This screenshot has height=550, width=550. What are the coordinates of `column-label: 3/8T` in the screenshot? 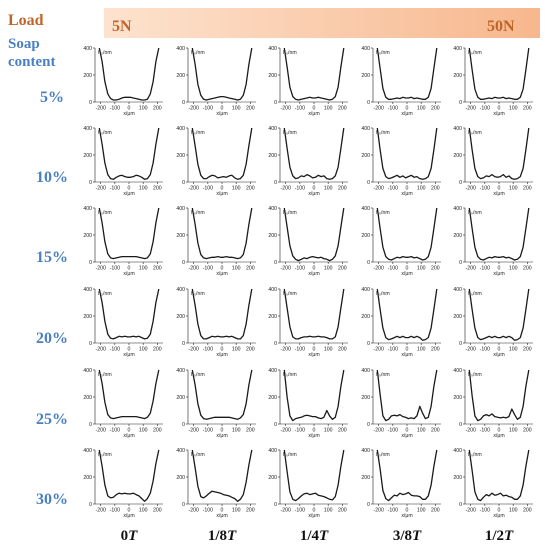 It's located at (407, 536).